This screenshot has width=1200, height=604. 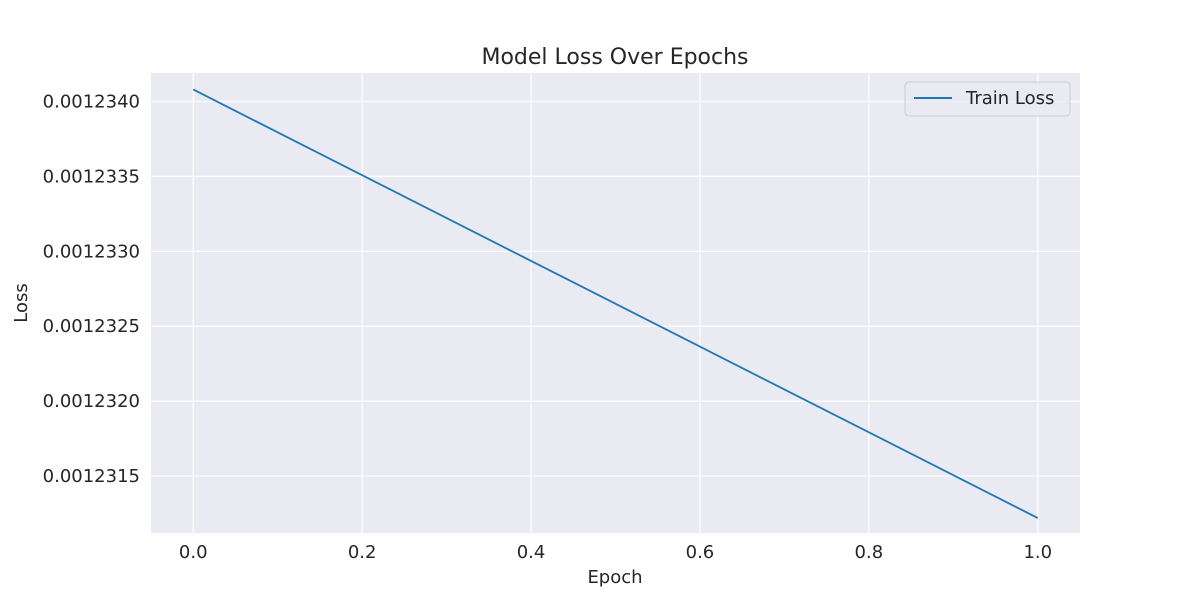 What do you see at coordinates (869, 552) in the screenshot?
I see `x-tick-label: 0.8` at bounding box center [869, 552].